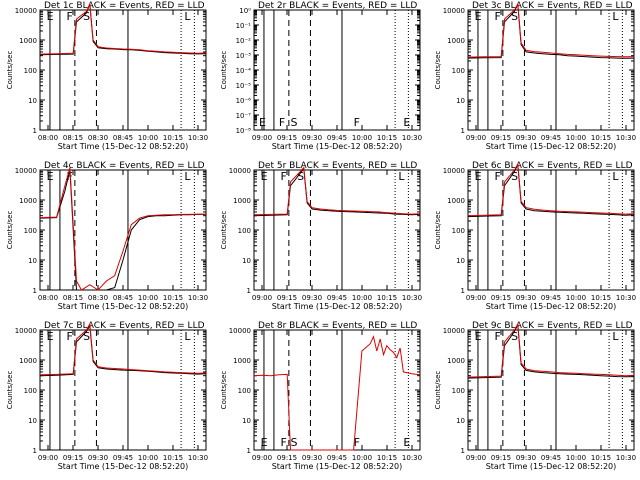 The width and height of the screenshot is (640, 480). I want to click on y-tick-label: 10⁻⁶, so click(244, 101).